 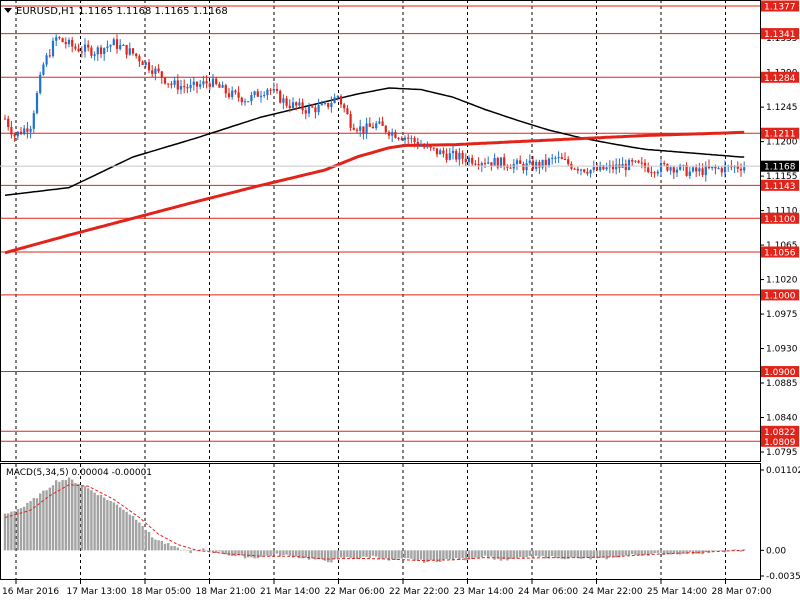 What do you see at coordinates (780, 135) in the screenshot?
I see `level-tag-label: 1.1211` at bounding box center [780, 135].